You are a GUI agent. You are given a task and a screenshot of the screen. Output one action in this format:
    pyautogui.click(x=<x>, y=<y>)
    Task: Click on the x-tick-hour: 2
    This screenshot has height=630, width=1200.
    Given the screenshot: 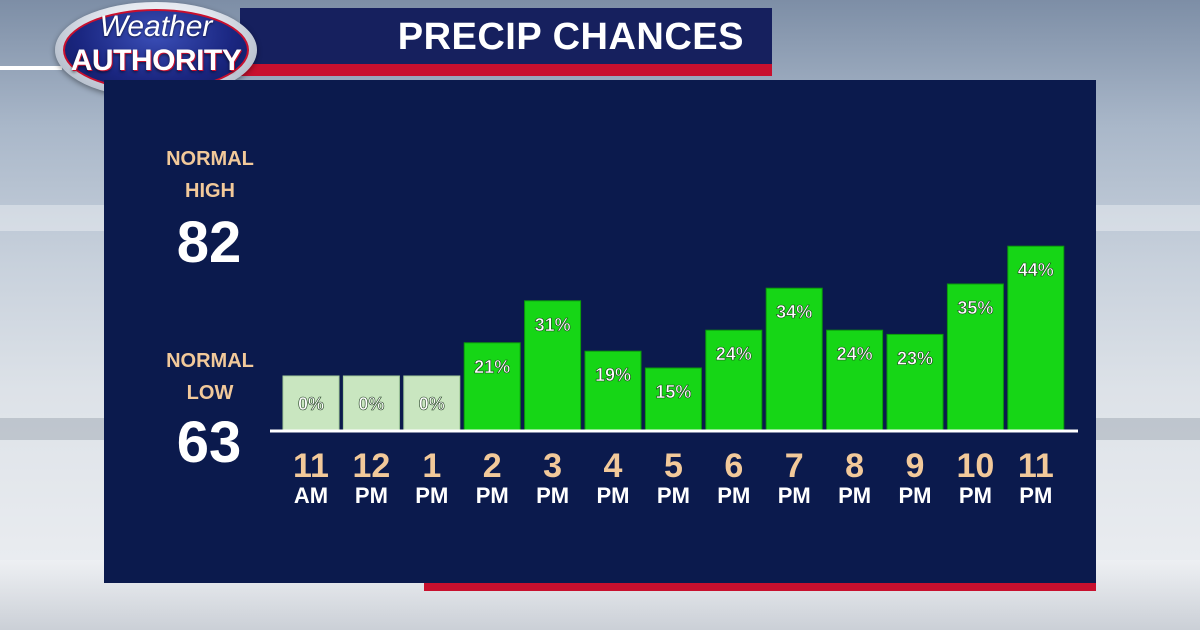 What is the action you would take?
    pyautogui.click(x=492, y=466)
    